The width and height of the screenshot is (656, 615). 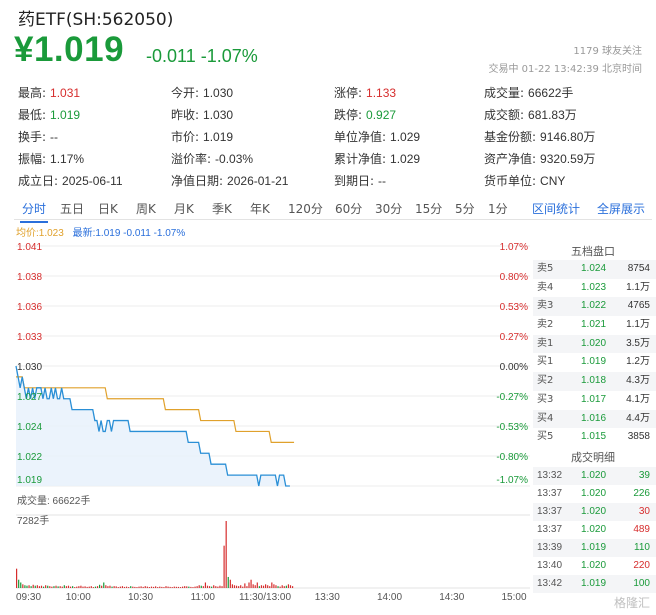 What do you see at coordinates (140, 597) in the screenshot?
I see `time-axis-label: 10:30` at bounding box center [140, 597].